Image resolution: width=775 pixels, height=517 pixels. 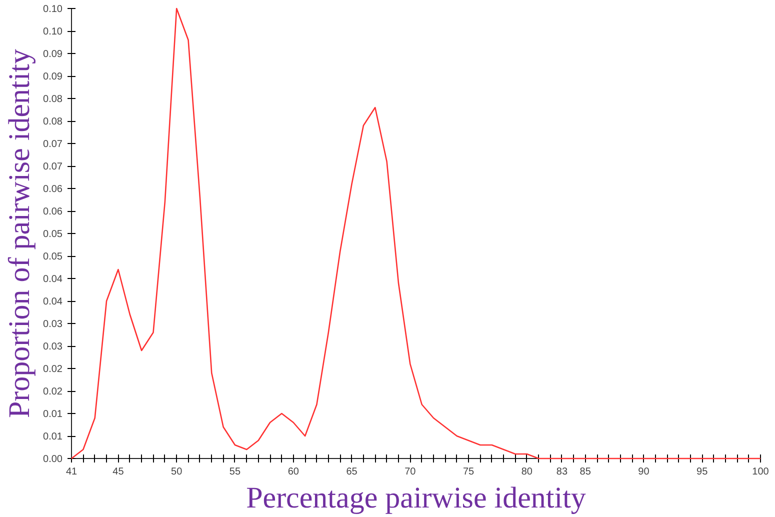 I want to click on x-tick-label: 55, so click(x=235, y=472).